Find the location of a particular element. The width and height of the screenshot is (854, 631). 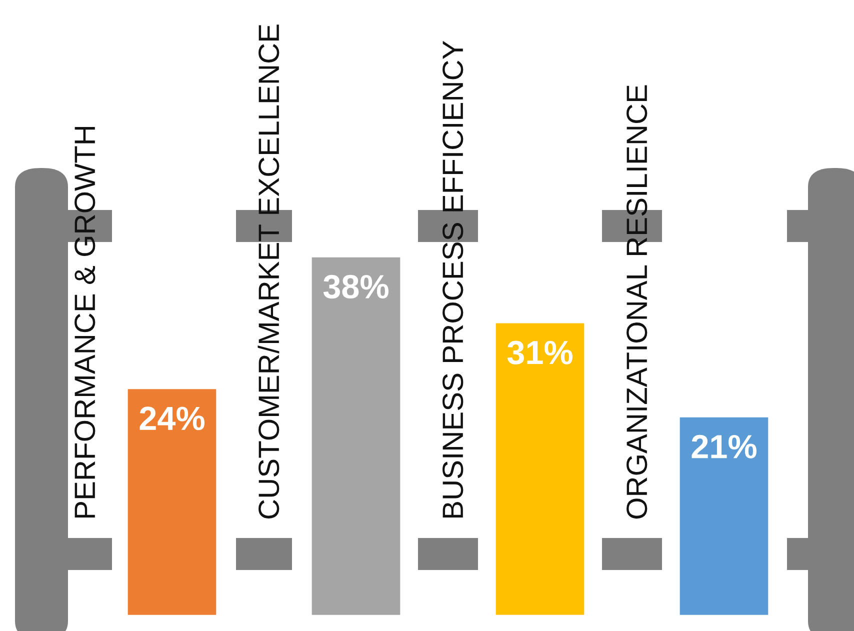

x-tick-label: PERFORMANCE & GROWTH is located at coordinates (85, 322).